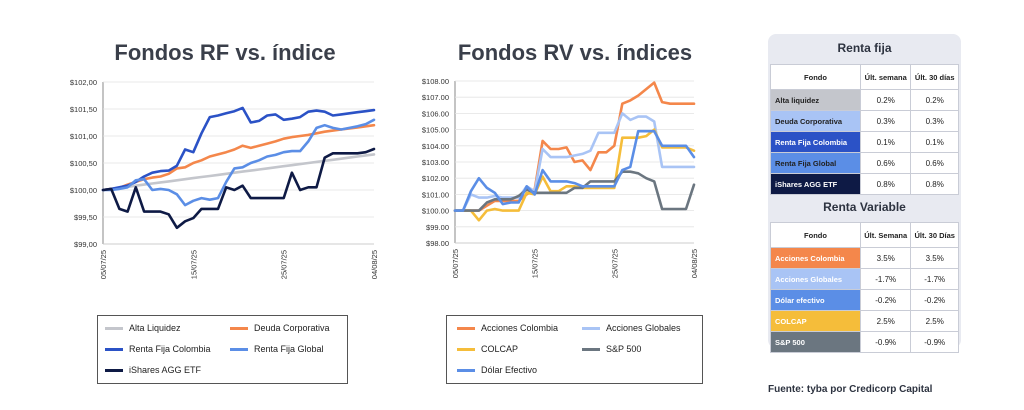 This screenshot has height=410, width=1024. Describe the element at coordinates (435, 130) in the screenshot. I see `y-tick-label: $105.00` at that location.